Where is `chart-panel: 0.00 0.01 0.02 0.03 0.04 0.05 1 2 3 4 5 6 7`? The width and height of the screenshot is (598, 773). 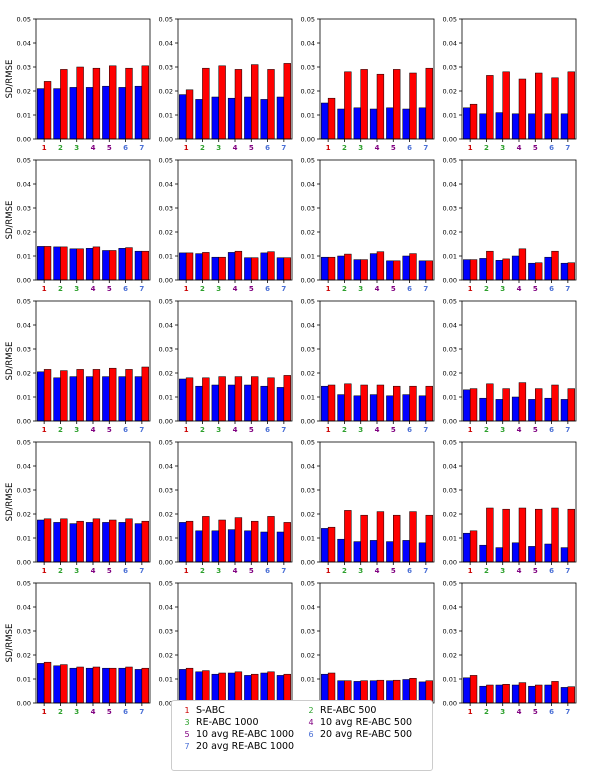 chart-panel: 0.00 0.01 0.02 0.03 0.04 0.05 1 2 3 4 5 6 7 is located at coordinates (510, 225).